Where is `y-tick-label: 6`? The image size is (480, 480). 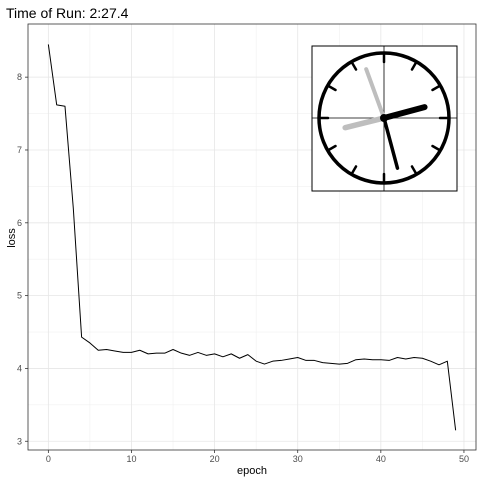
y-tick-label: 6 is located at coordinates (19, 223).